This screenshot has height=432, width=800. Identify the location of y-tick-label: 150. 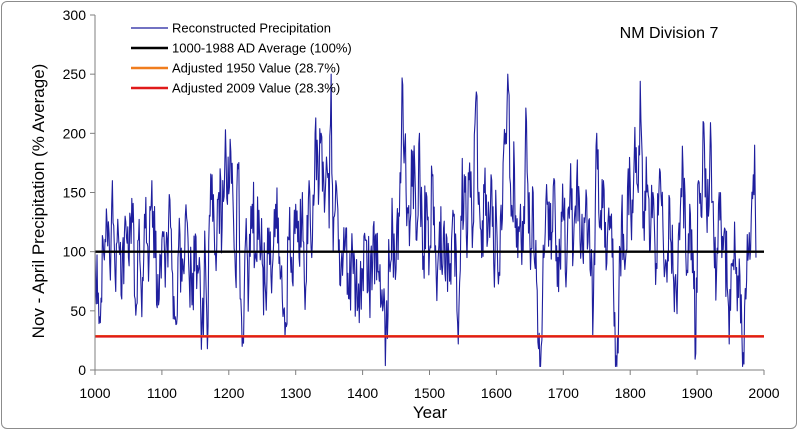
(75, 193).